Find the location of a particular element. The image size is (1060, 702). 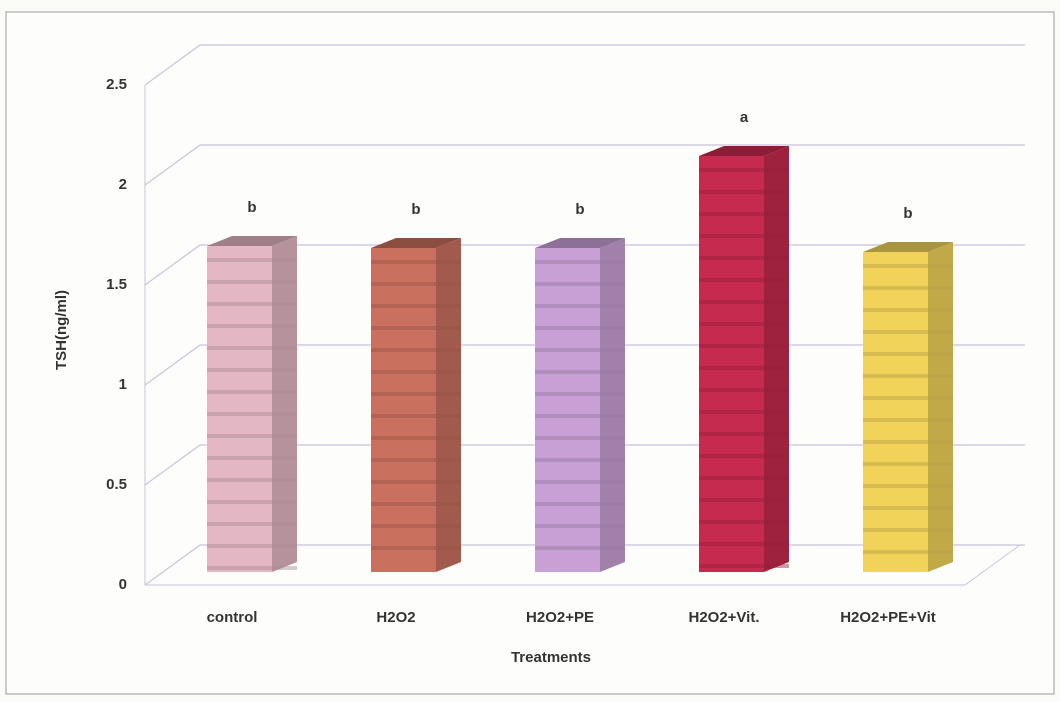

y-tick-label: 1 is located at coordinates (123, 384).